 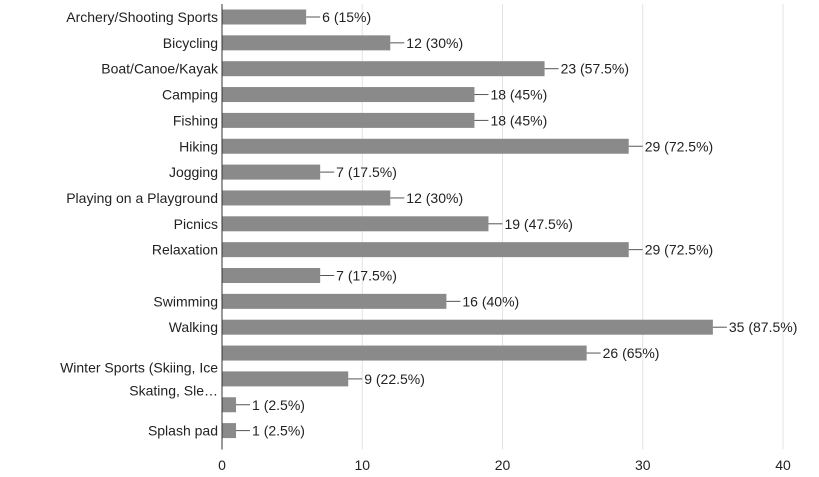 I want to click on category-label: Playing on a Playground, so click(x=142, y=198).